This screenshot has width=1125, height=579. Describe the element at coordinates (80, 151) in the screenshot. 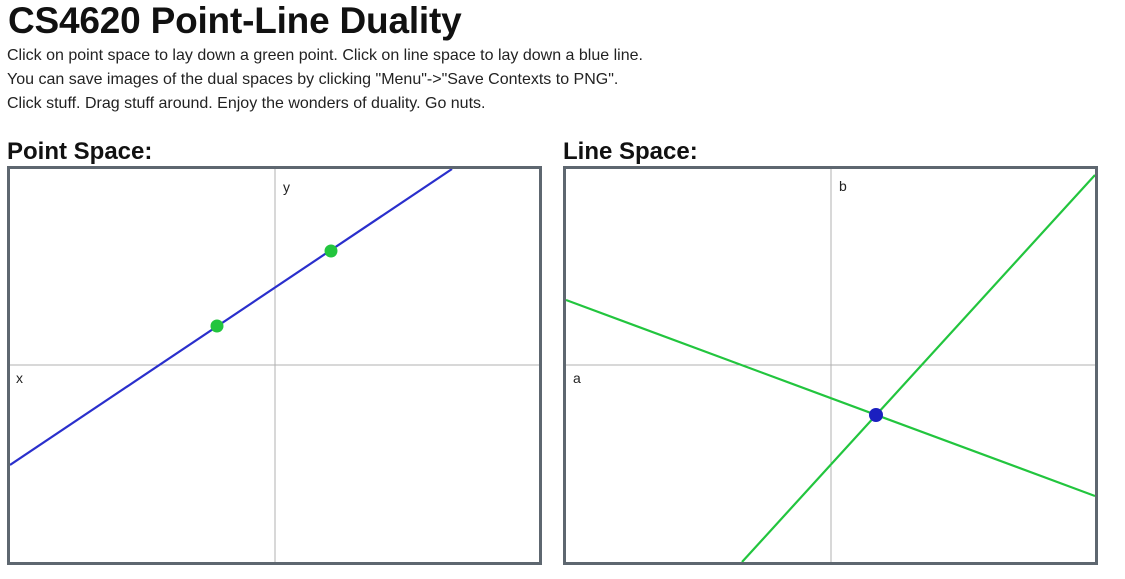

I see `point-space-title: Point Space:` at that location.